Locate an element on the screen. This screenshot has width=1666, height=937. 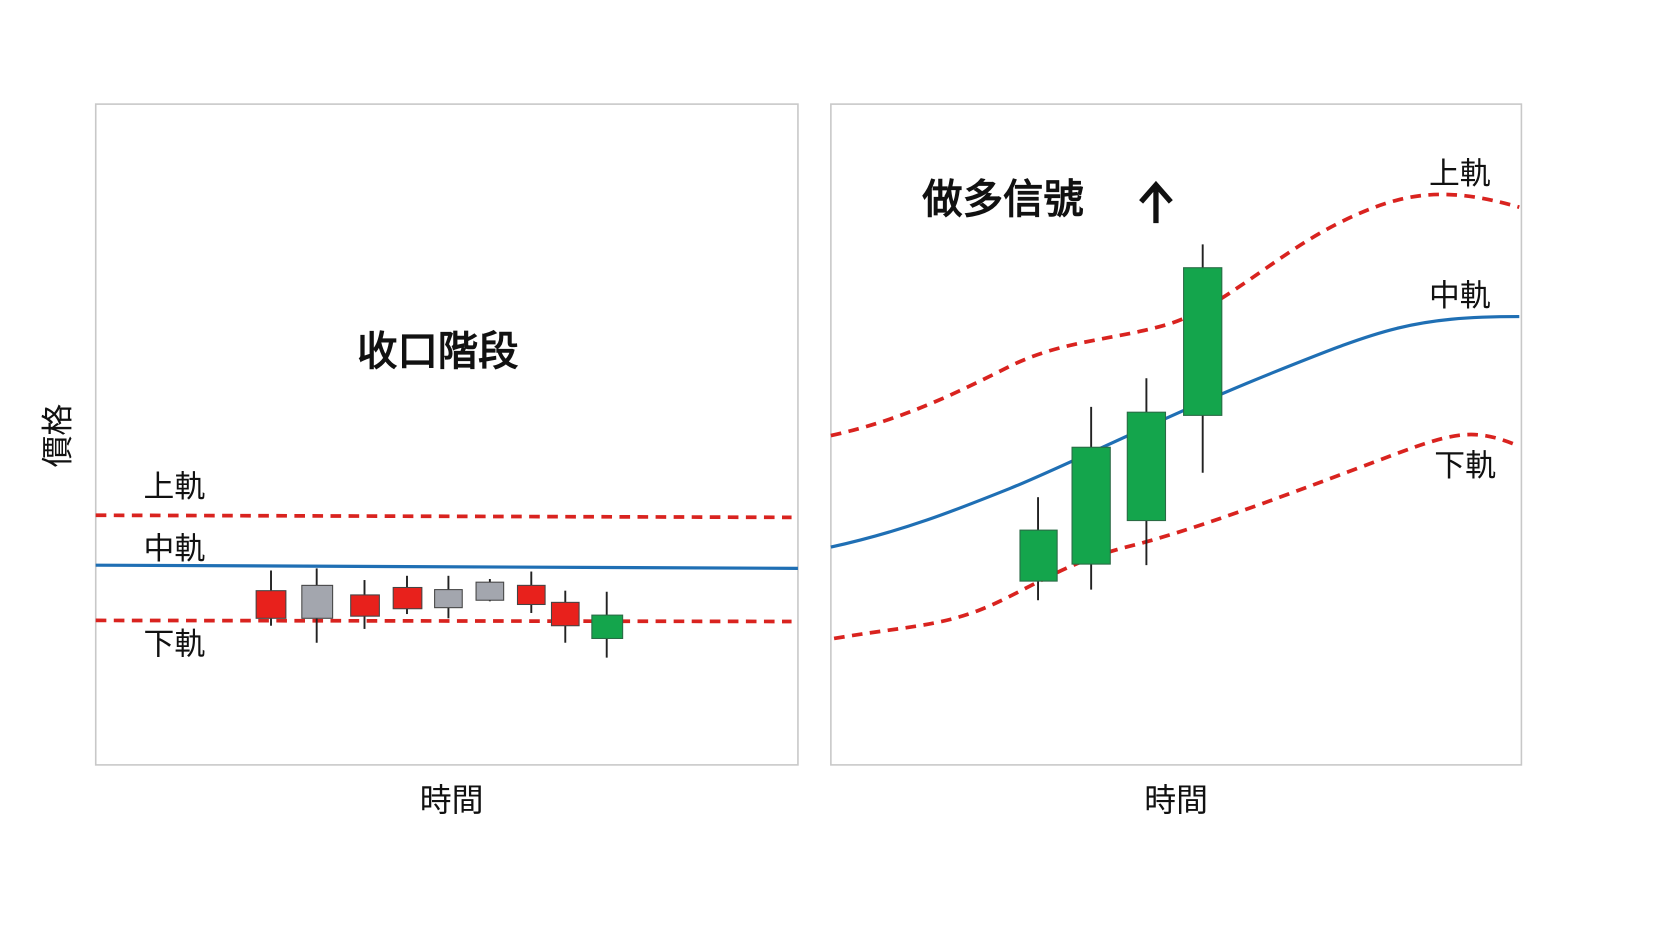
y-axis-label: 價格 is located at coordinates (58, 436).